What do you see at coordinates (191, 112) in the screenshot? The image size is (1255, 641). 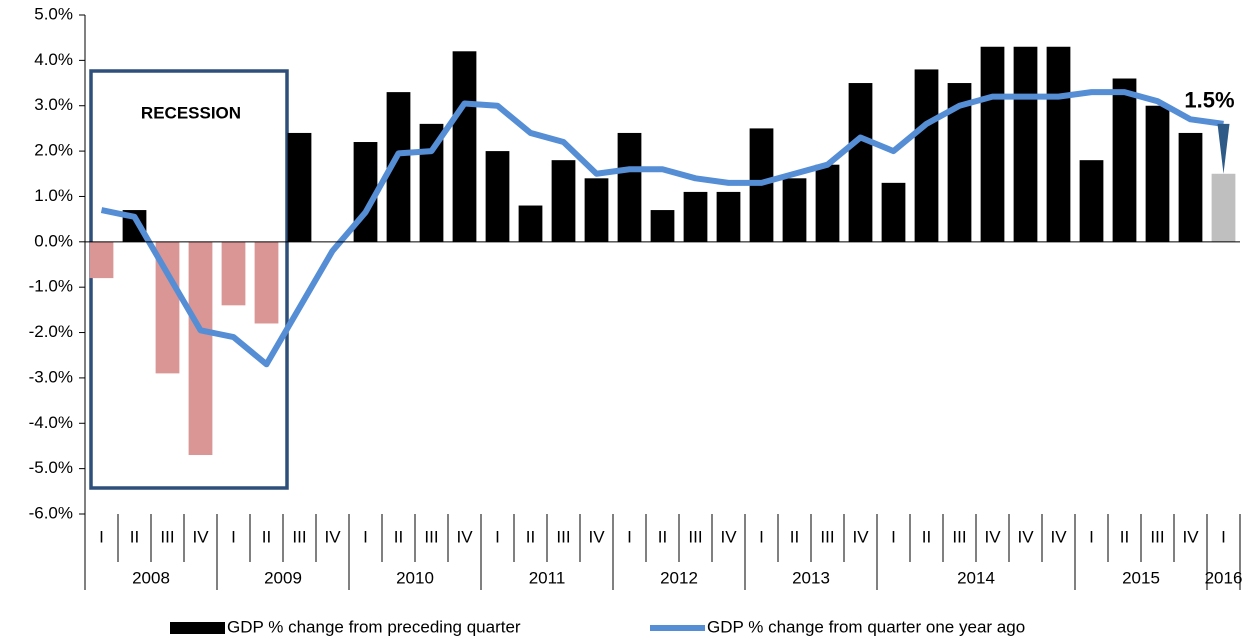 I see `recession-label: RECESSION` at bounding box center [191, 112].